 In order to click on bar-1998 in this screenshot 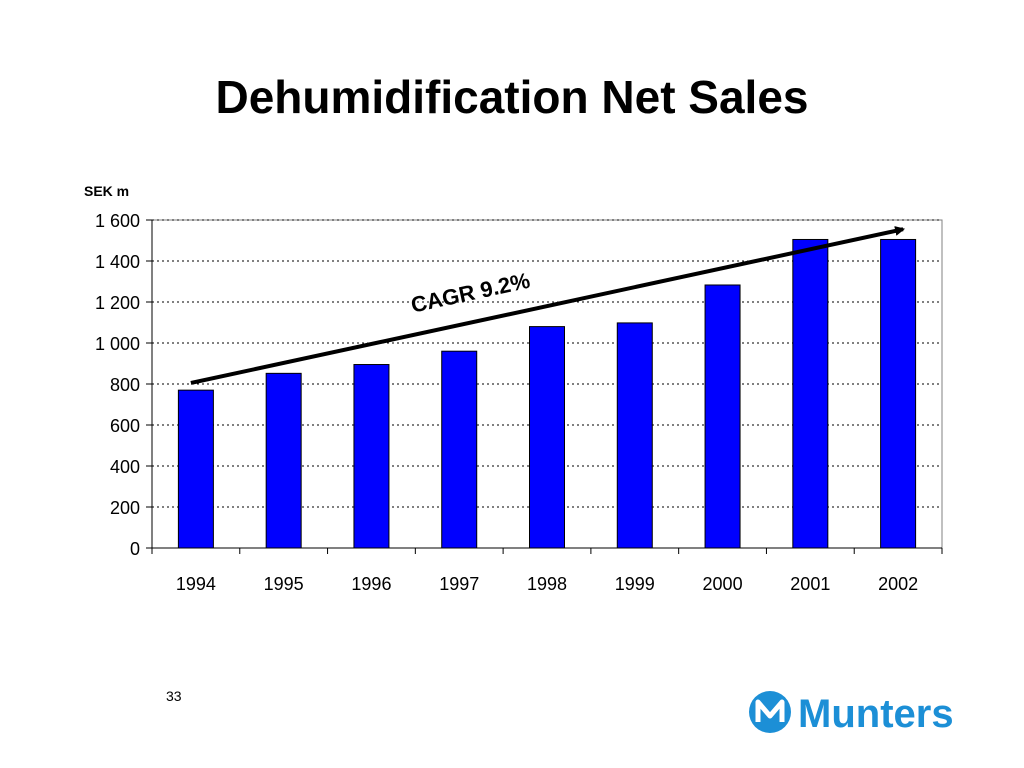, I will do `click(547, 437)`.